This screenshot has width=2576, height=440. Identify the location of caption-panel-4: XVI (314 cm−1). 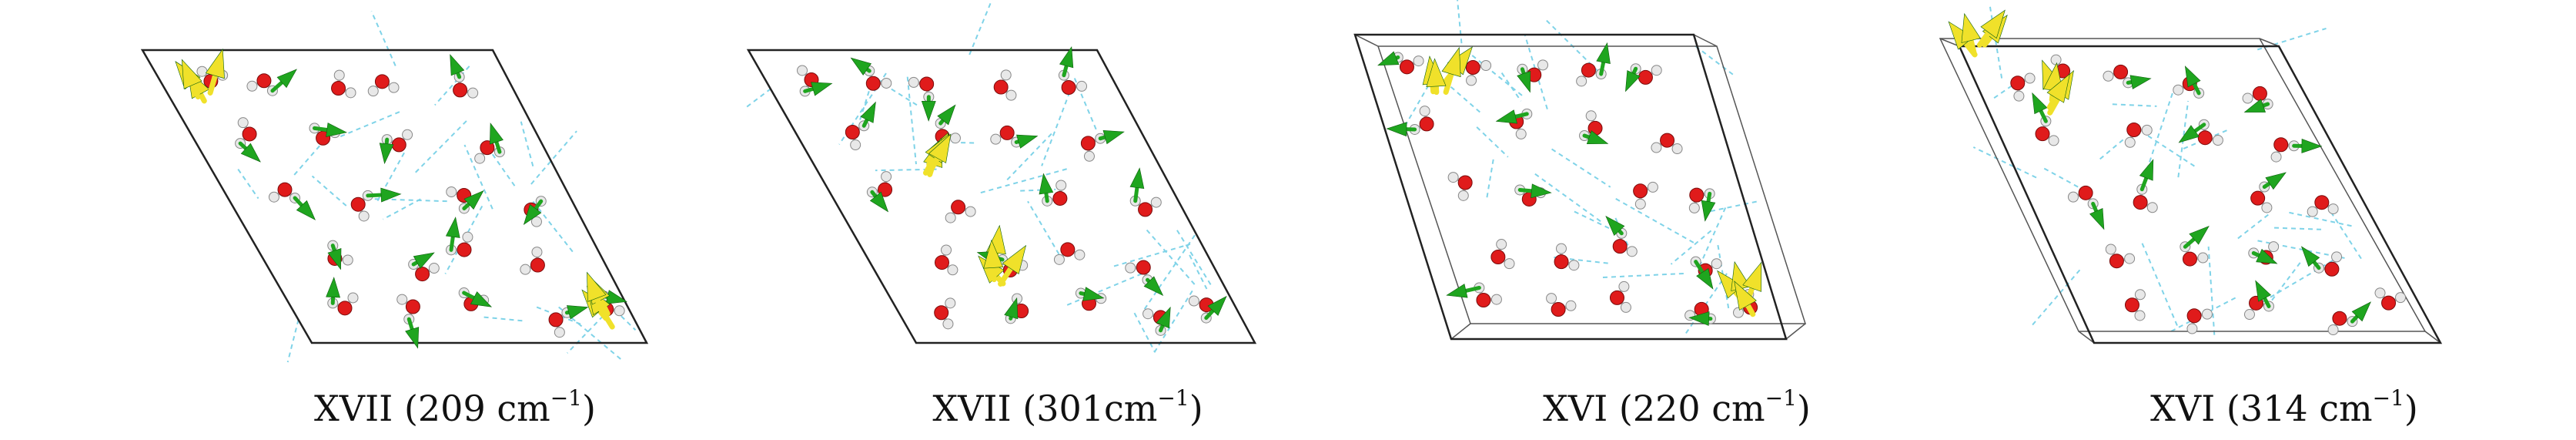
(2284, 408).